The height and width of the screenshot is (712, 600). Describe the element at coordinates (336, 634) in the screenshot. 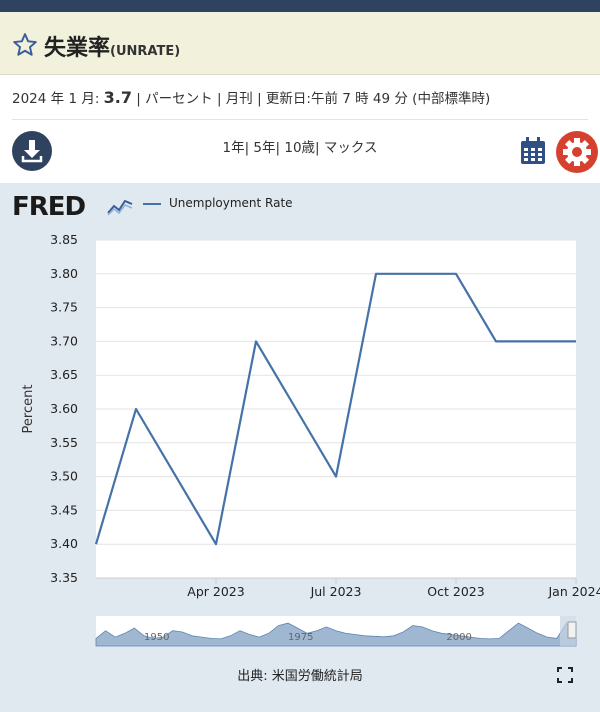

I see `navigator-series` at that location.